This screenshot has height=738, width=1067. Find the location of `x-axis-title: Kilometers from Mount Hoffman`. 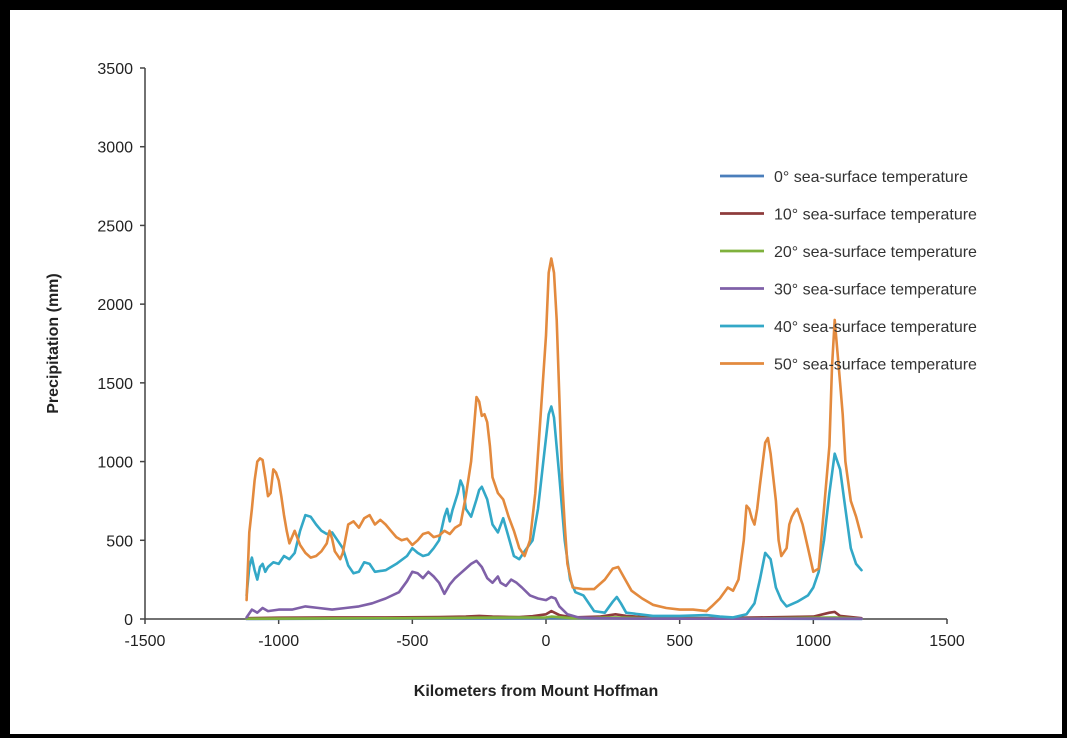

x-axis-title: Kilometers from Mount Hoffman is located at coordinates (536, 691).